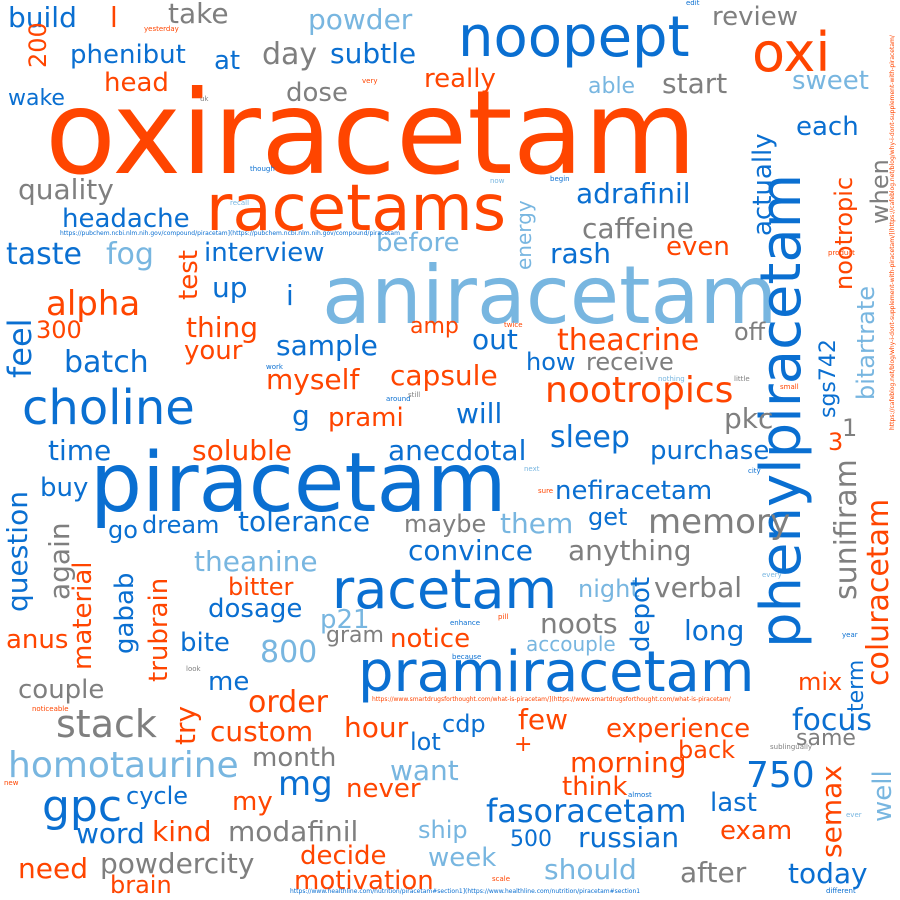  Describe the element at coordinates (50, 709) in the screenshot. I see `word-noticeable: noticeable` at that location.